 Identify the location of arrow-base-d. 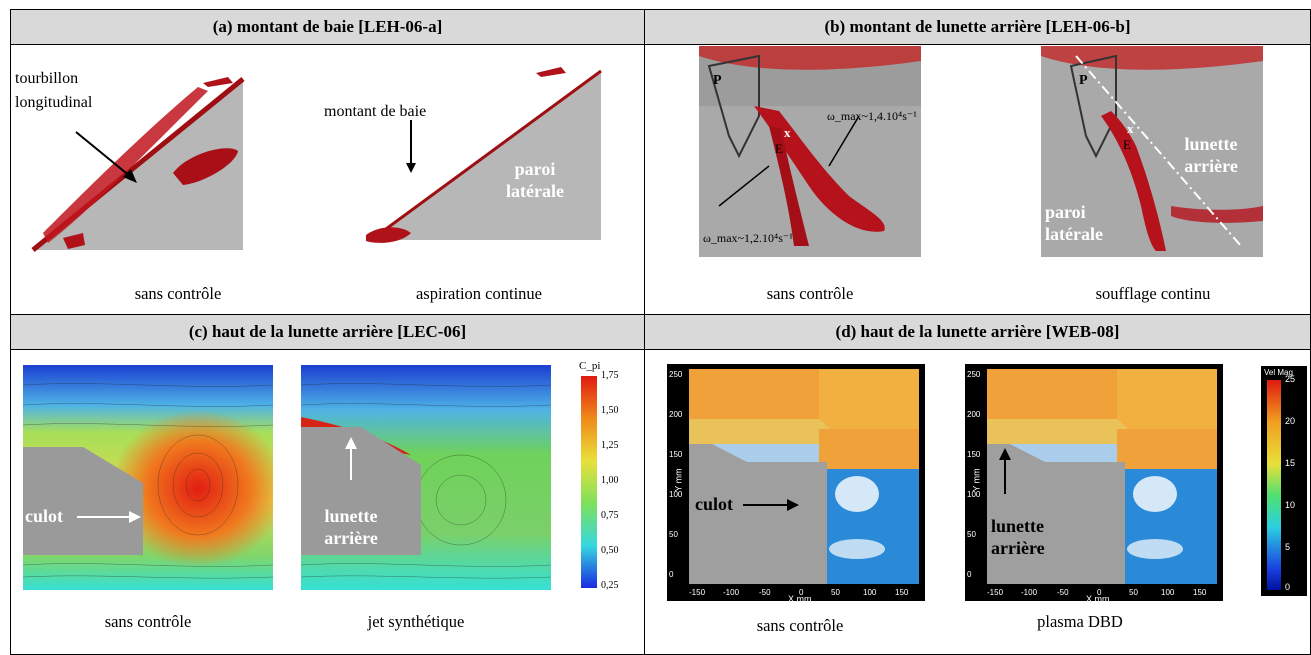
(771, 505).